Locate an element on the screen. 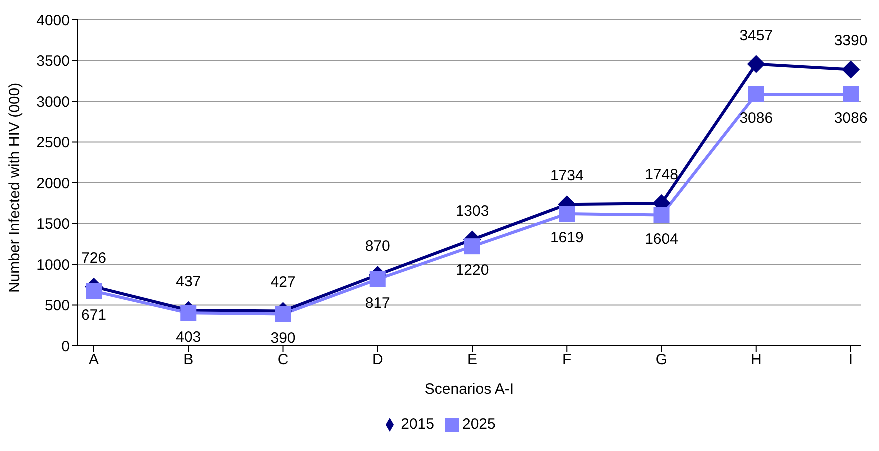 Image resolution: width=879 pixels, height=451 pixels. x-tick-label: I is located at coordinates (851, 360).